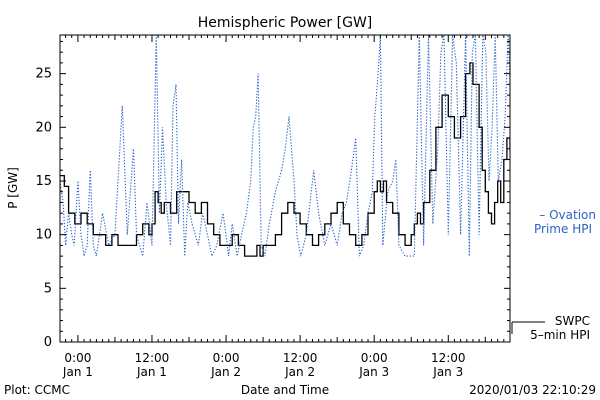 The height and width of the screenshot is (400, 600). What do you see at coordinates (48, 288) in the screenshot?
I see `y-tick-label: 5` at bounding box center [48, 288].